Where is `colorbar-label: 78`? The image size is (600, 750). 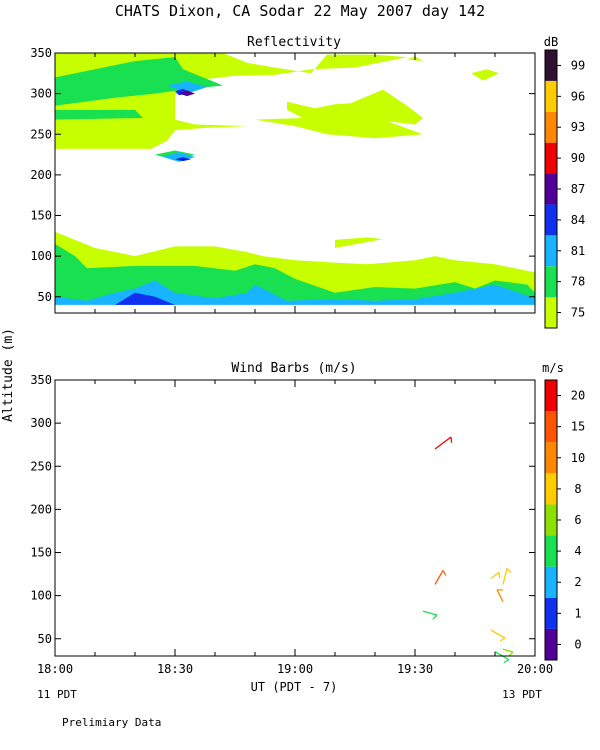 colorbar-label: 78 is located at coordinates (578, 282).